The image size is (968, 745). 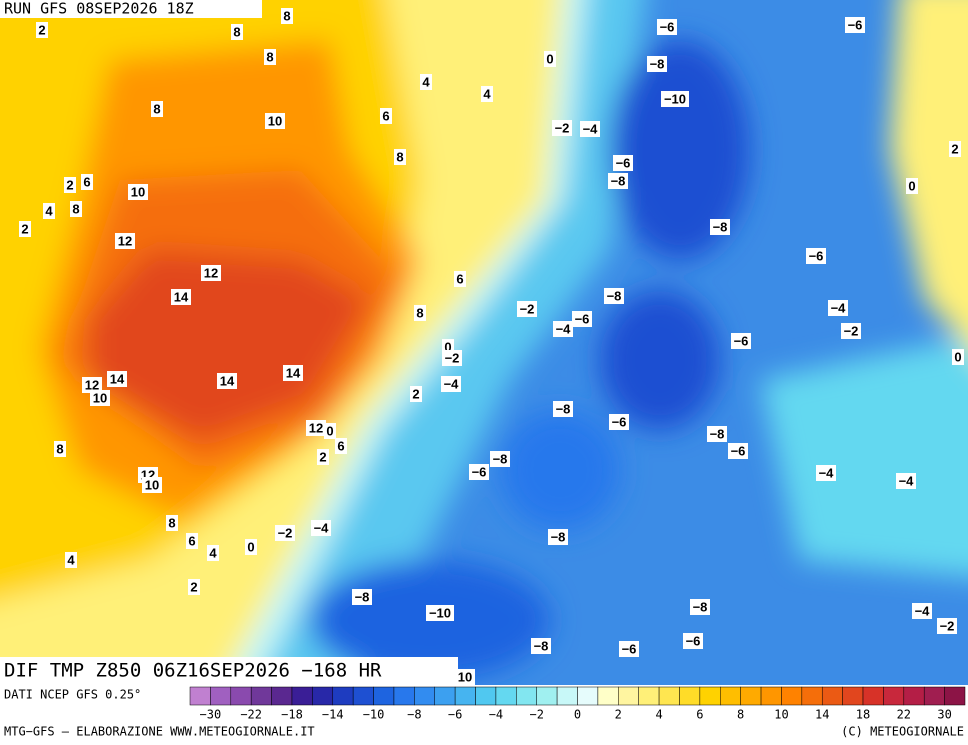 I want to click on source-label: DATI NCEP GFS 0.25°, so click(x=72, y=695).